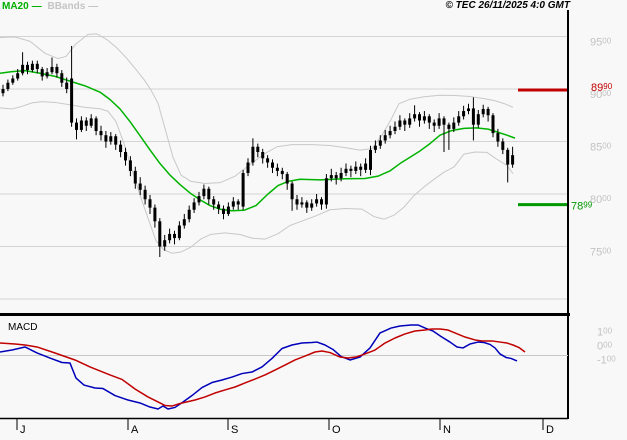 This screenshot has width=627, height=440. I want to click on month-label-S: S, so click(234, 430).